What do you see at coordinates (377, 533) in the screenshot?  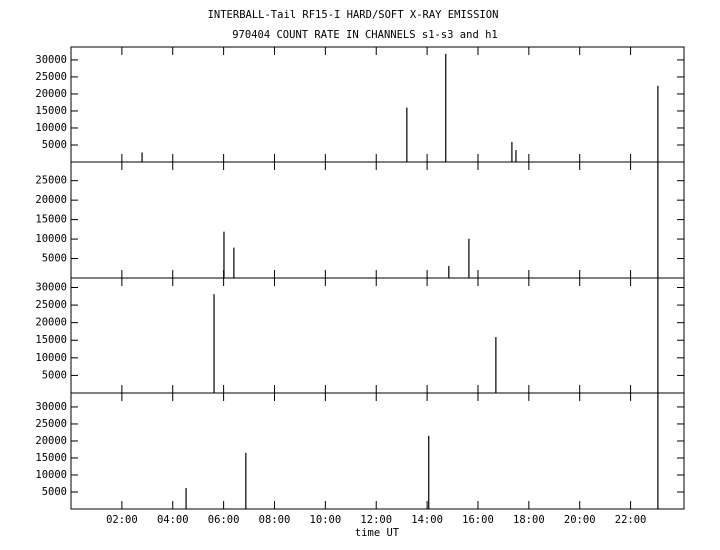 I see `x-axis-label: time UT` at bounding box center [377, 533].